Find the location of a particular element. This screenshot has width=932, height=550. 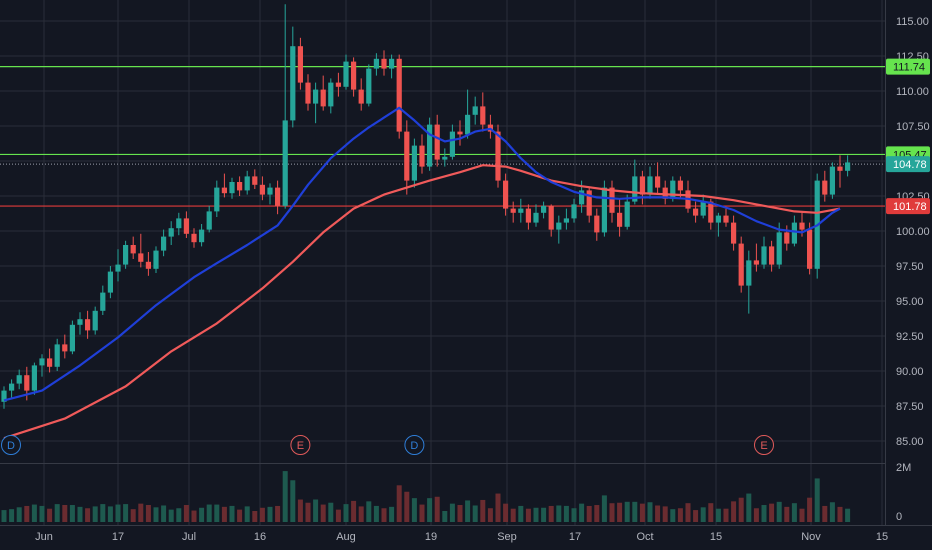

last-price-badge: 104.78 is located at coordinates (910, 165).